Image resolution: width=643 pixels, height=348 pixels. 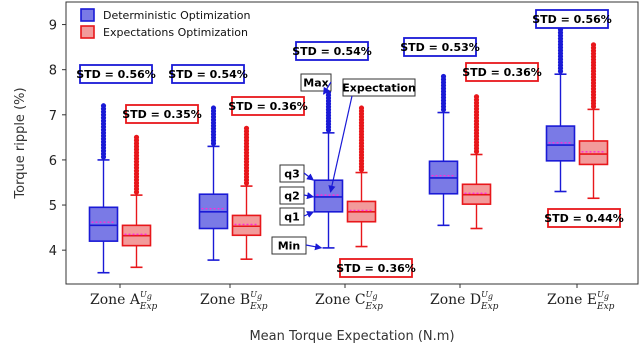 I want to click on annotation-q3-text: q3, so click(x=292, y=174).